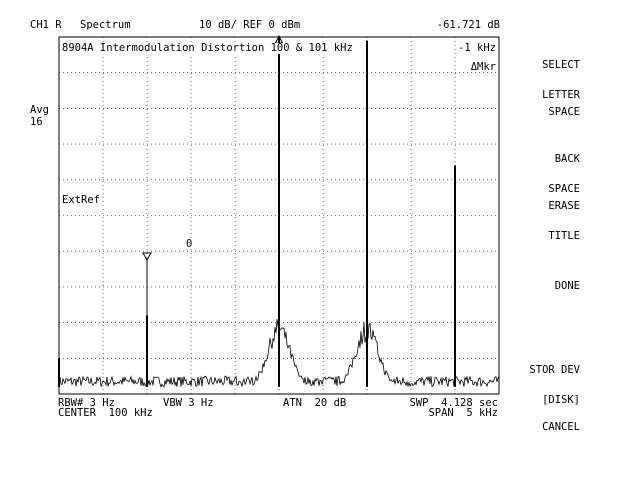 The width and height of the screenshot is (640, 480). Describe the element at coordinates (564, 206) in the screenshot. I see `softkey-line: ERASE` at that location.